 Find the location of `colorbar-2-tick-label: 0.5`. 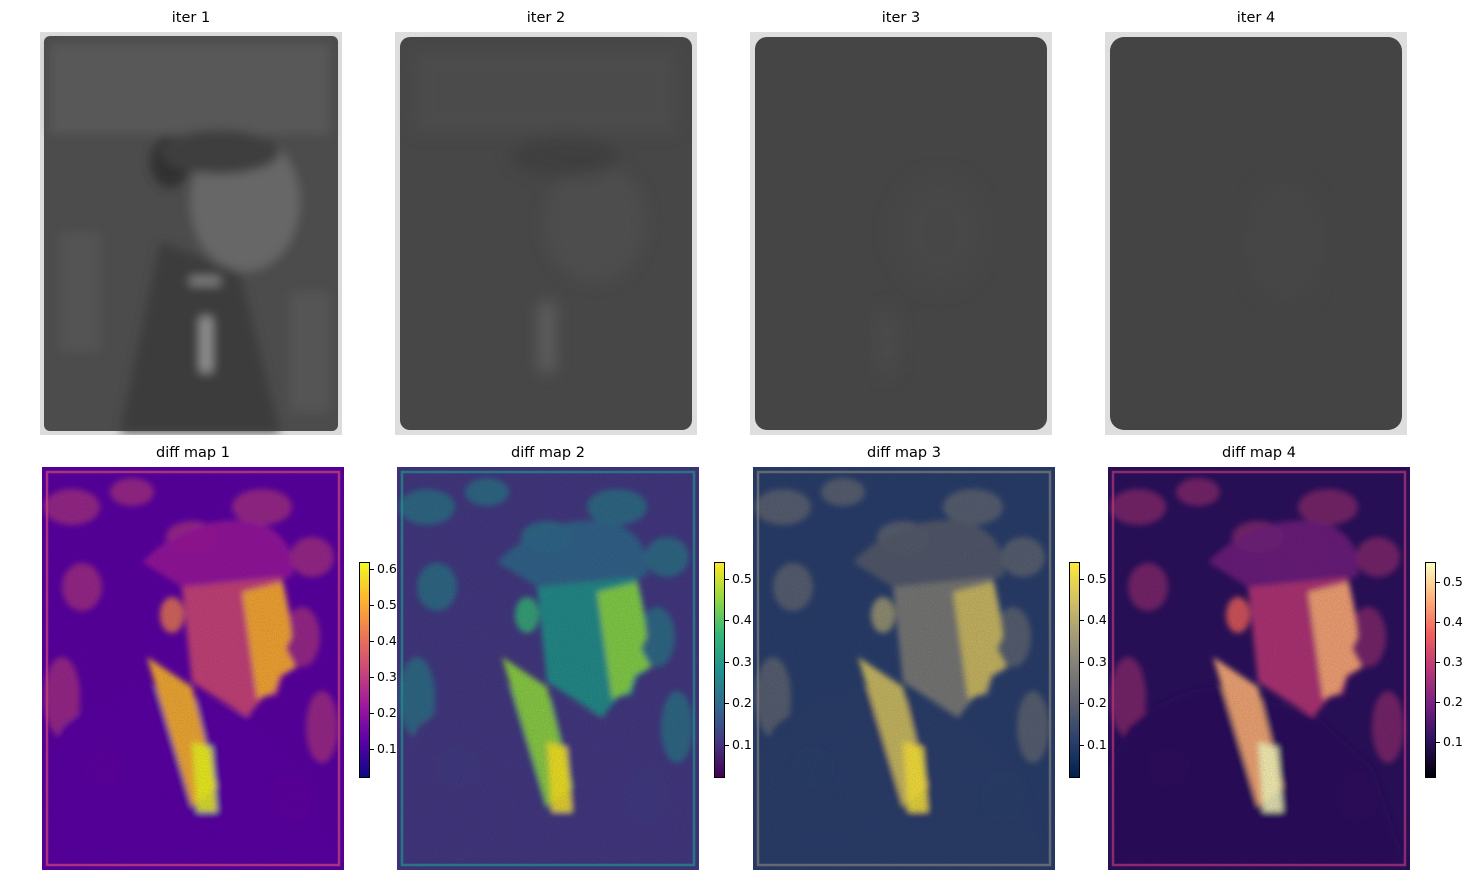

colorbar-2-tick-label: 0.5 is located at coordinates (742, 578).